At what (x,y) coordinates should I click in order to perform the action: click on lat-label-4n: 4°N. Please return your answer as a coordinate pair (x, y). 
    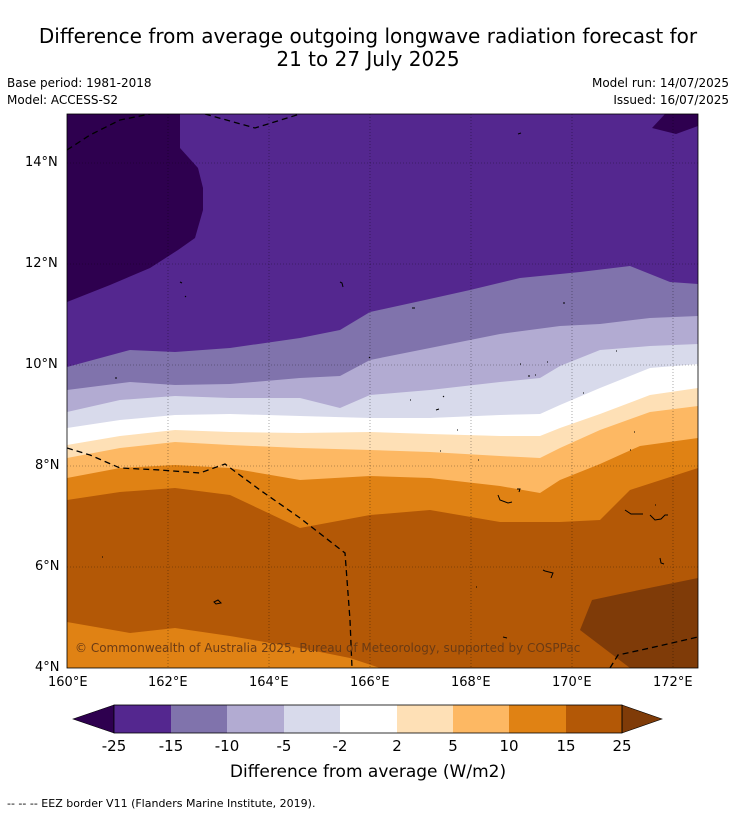
    Looking at the image, I should click on (47, 667).